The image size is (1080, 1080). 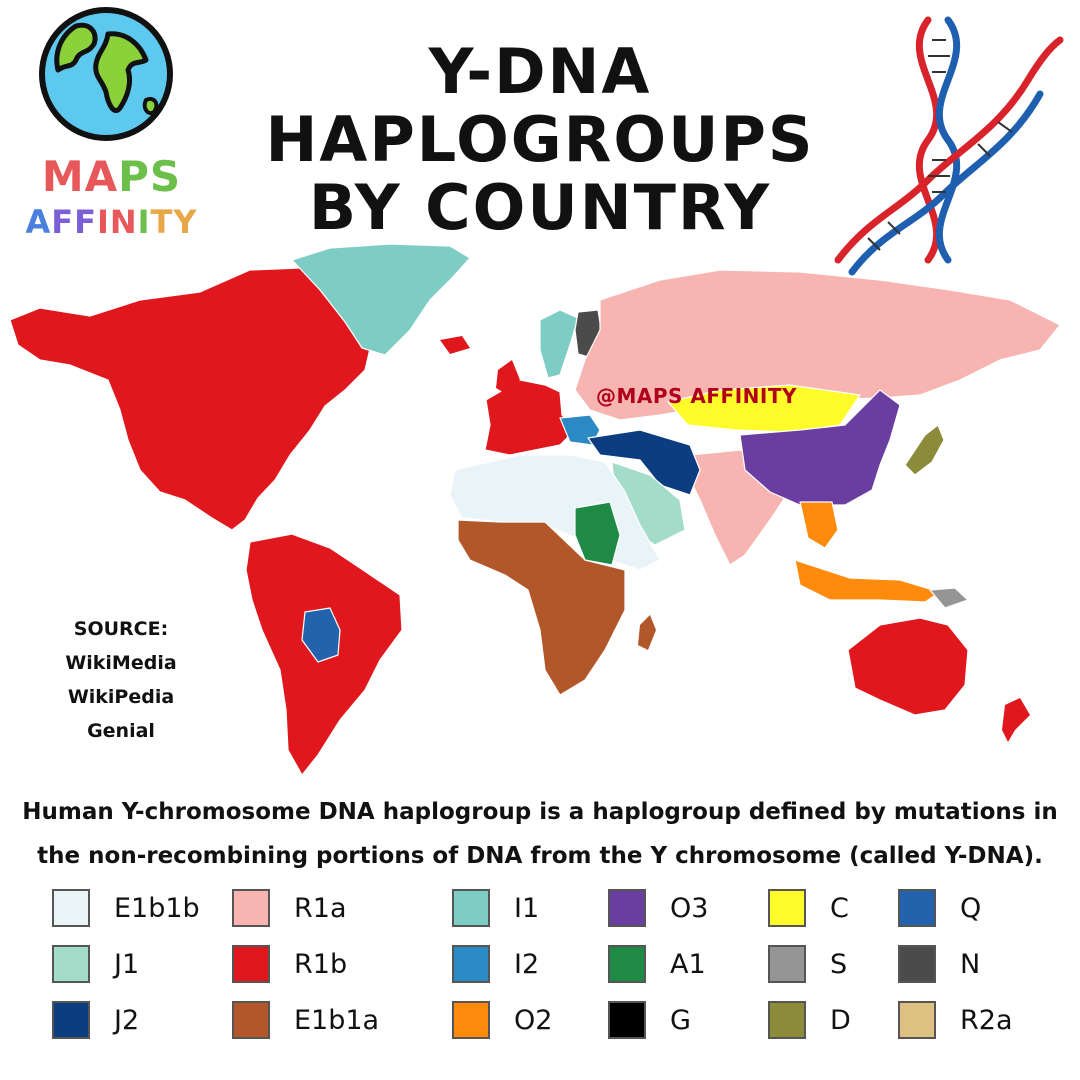 I want to click on region-southeast-asia, so click(x=867, y=552).